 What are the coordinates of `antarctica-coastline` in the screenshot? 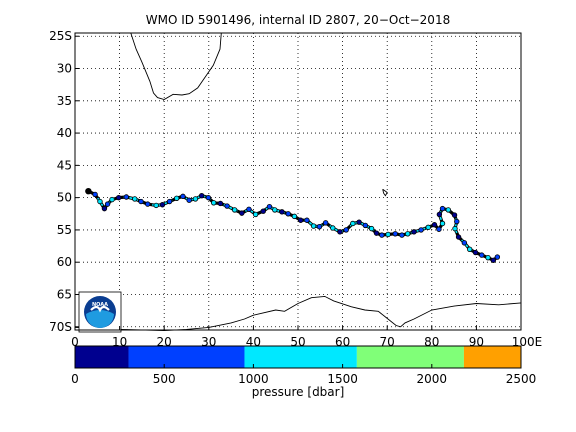 It's located at (298, 313).